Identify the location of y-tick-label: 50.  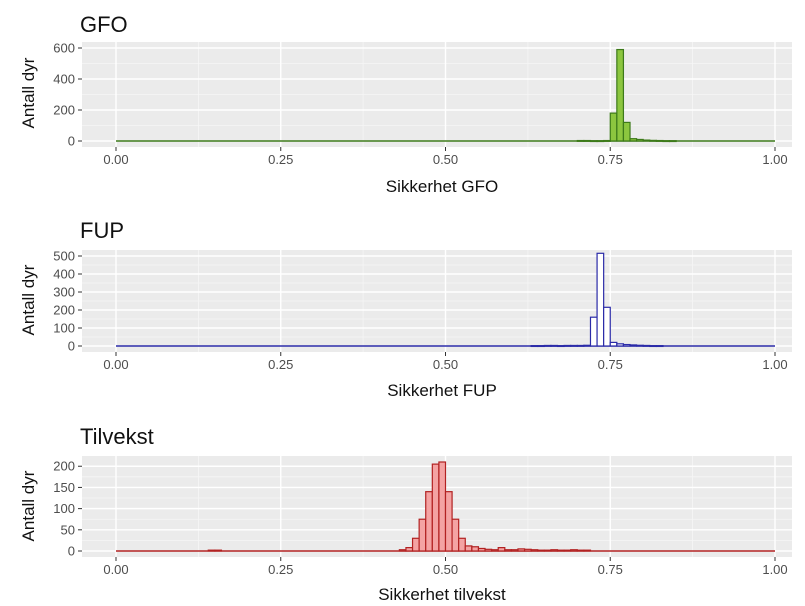
(68, 529).